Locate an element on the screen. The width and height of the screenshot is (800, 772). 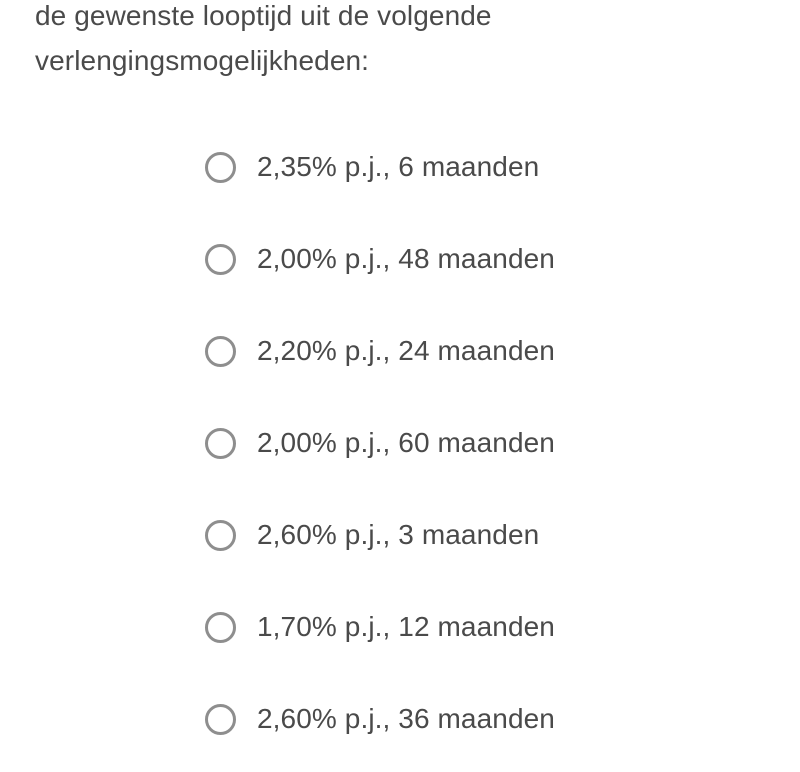
radio-option-label: 1,70% p.j., 12 maanden is located at coordinates (406, 626).